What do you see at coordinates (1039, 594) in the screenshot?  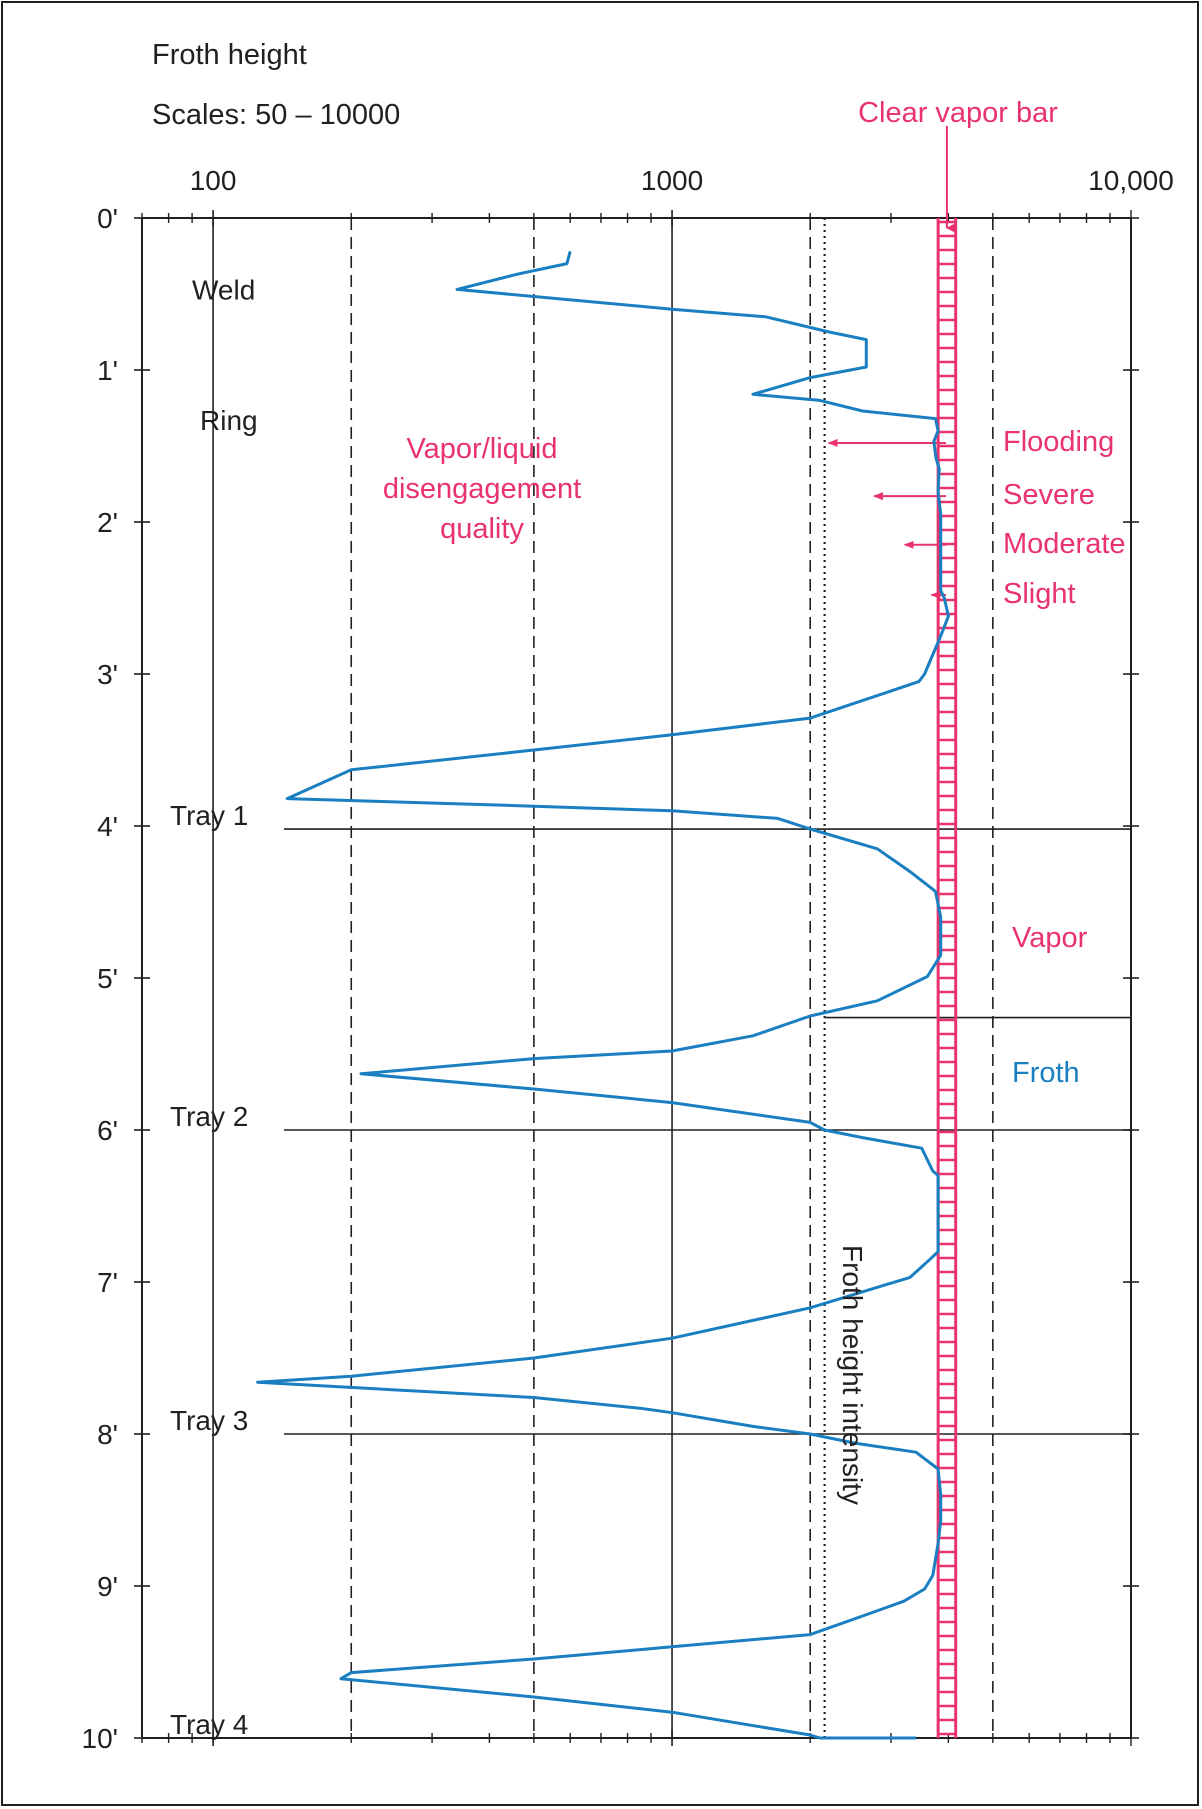 I see `disengagement-level-label: Slight` at bounding box center [1039, 594].